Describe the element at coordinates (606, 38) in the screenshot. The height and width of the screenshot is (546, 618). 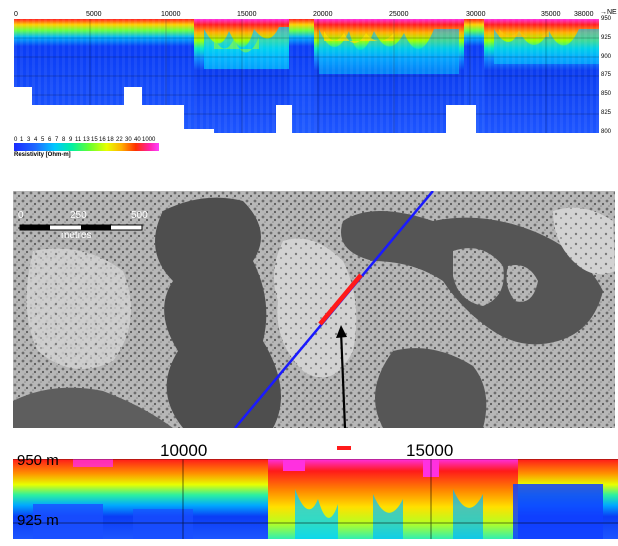
I see `y-tick-label: 925` at that location.